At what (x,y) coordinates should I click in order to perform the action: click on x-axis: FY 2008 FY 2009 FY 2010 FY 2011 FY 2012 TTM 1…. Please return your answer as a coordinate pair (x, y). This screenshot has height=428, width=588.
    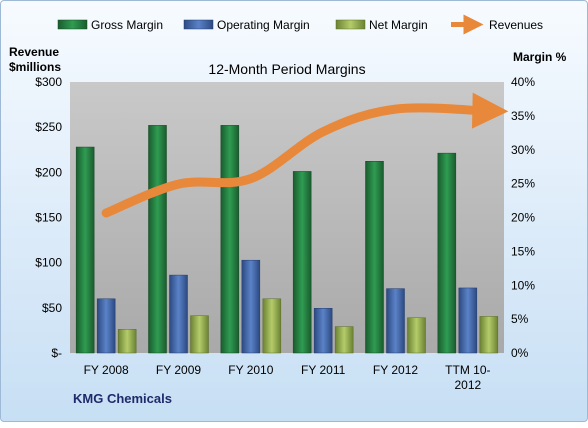
    Looking at the image, I should click on (287, 377).